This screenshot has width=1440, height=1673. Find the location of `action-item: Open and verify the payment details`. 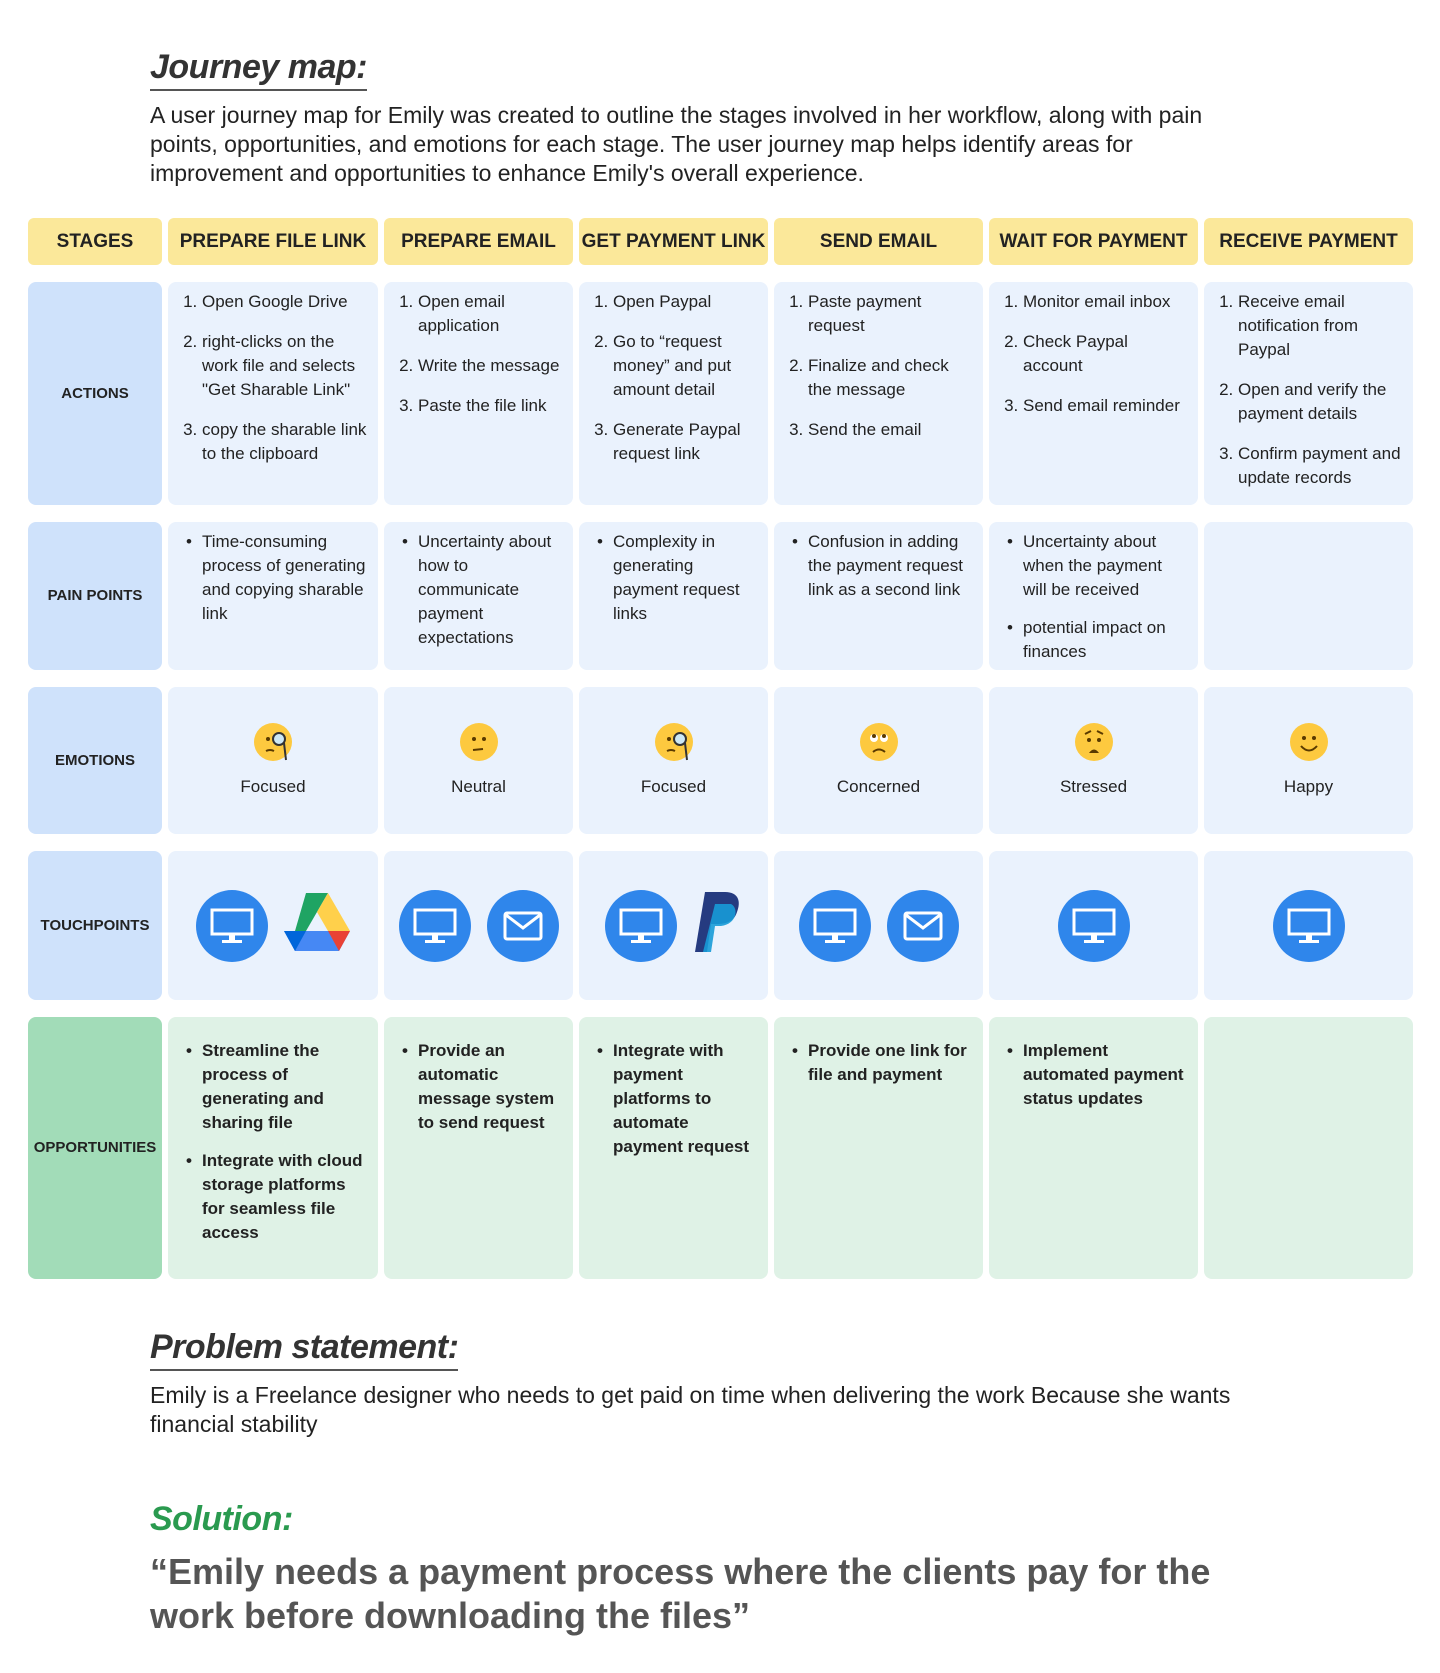

action-item: Open and verify the payment details is located at coordinates (1321, 402).